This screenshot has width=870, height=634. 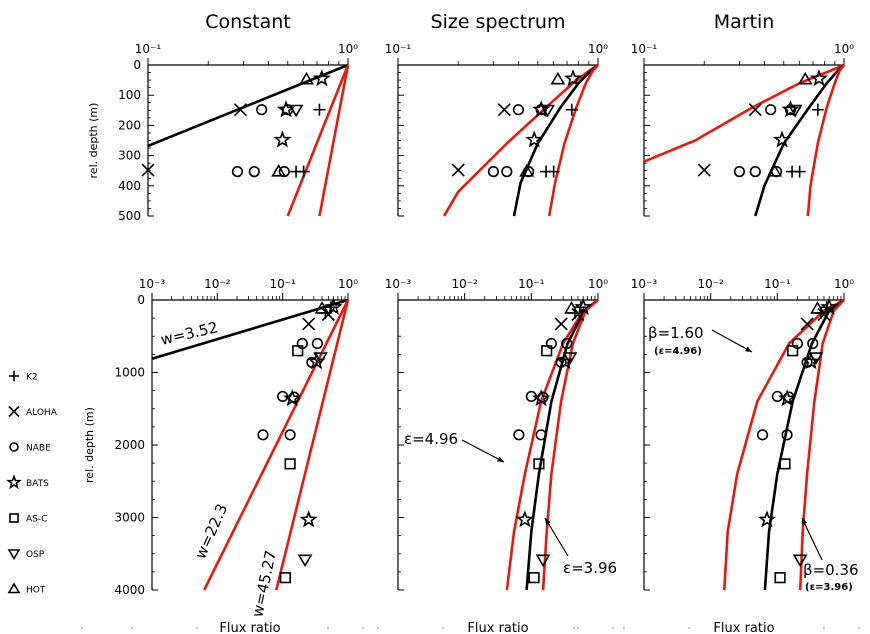 What do you see at coordinates (831, 570) in the screenshot?
I see `annotation: β=0.36` at bounding box center [831, 570].